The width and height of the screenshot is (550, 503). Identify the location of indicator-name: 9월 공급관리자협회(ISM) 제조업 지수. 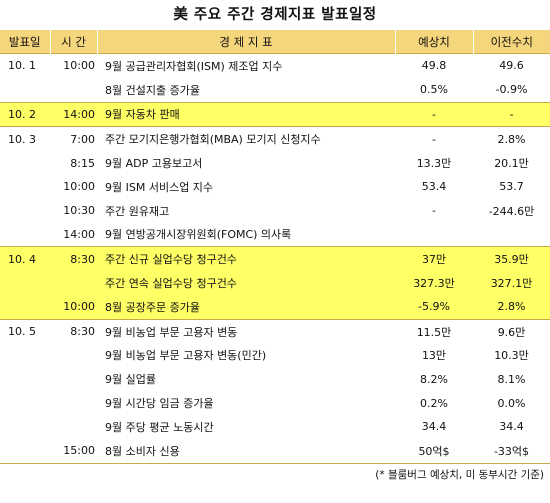
(246, 65).